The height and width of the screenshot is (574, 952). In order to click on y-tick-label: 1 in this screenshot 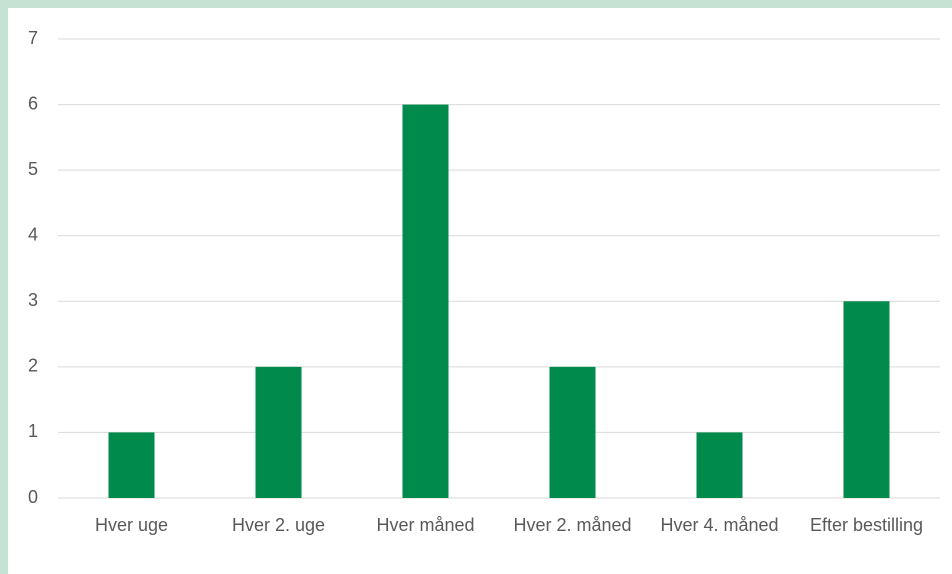, I will do `click(33, 431)`.